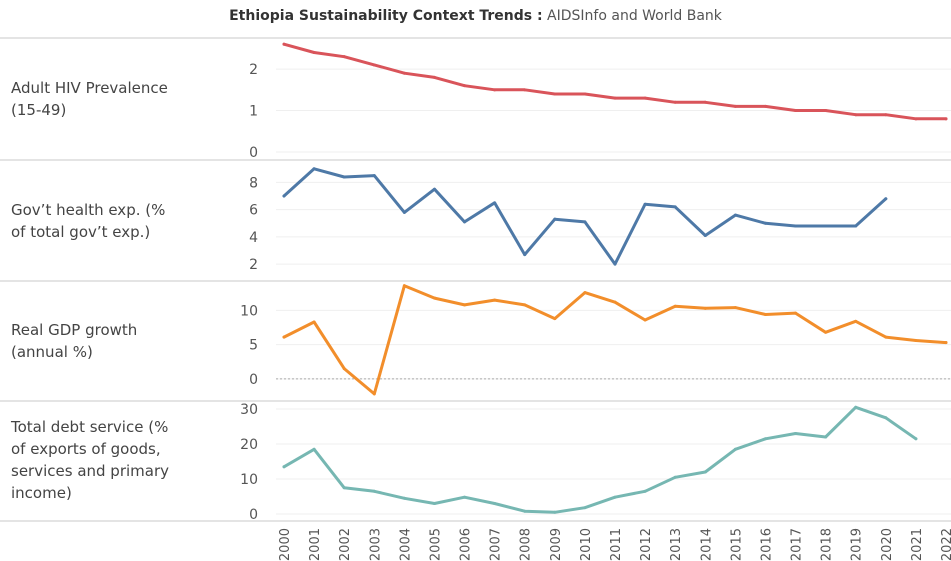  Describe the element at coordinates (600, 459) in the screenshot. I see `series-line-debt` at that location.